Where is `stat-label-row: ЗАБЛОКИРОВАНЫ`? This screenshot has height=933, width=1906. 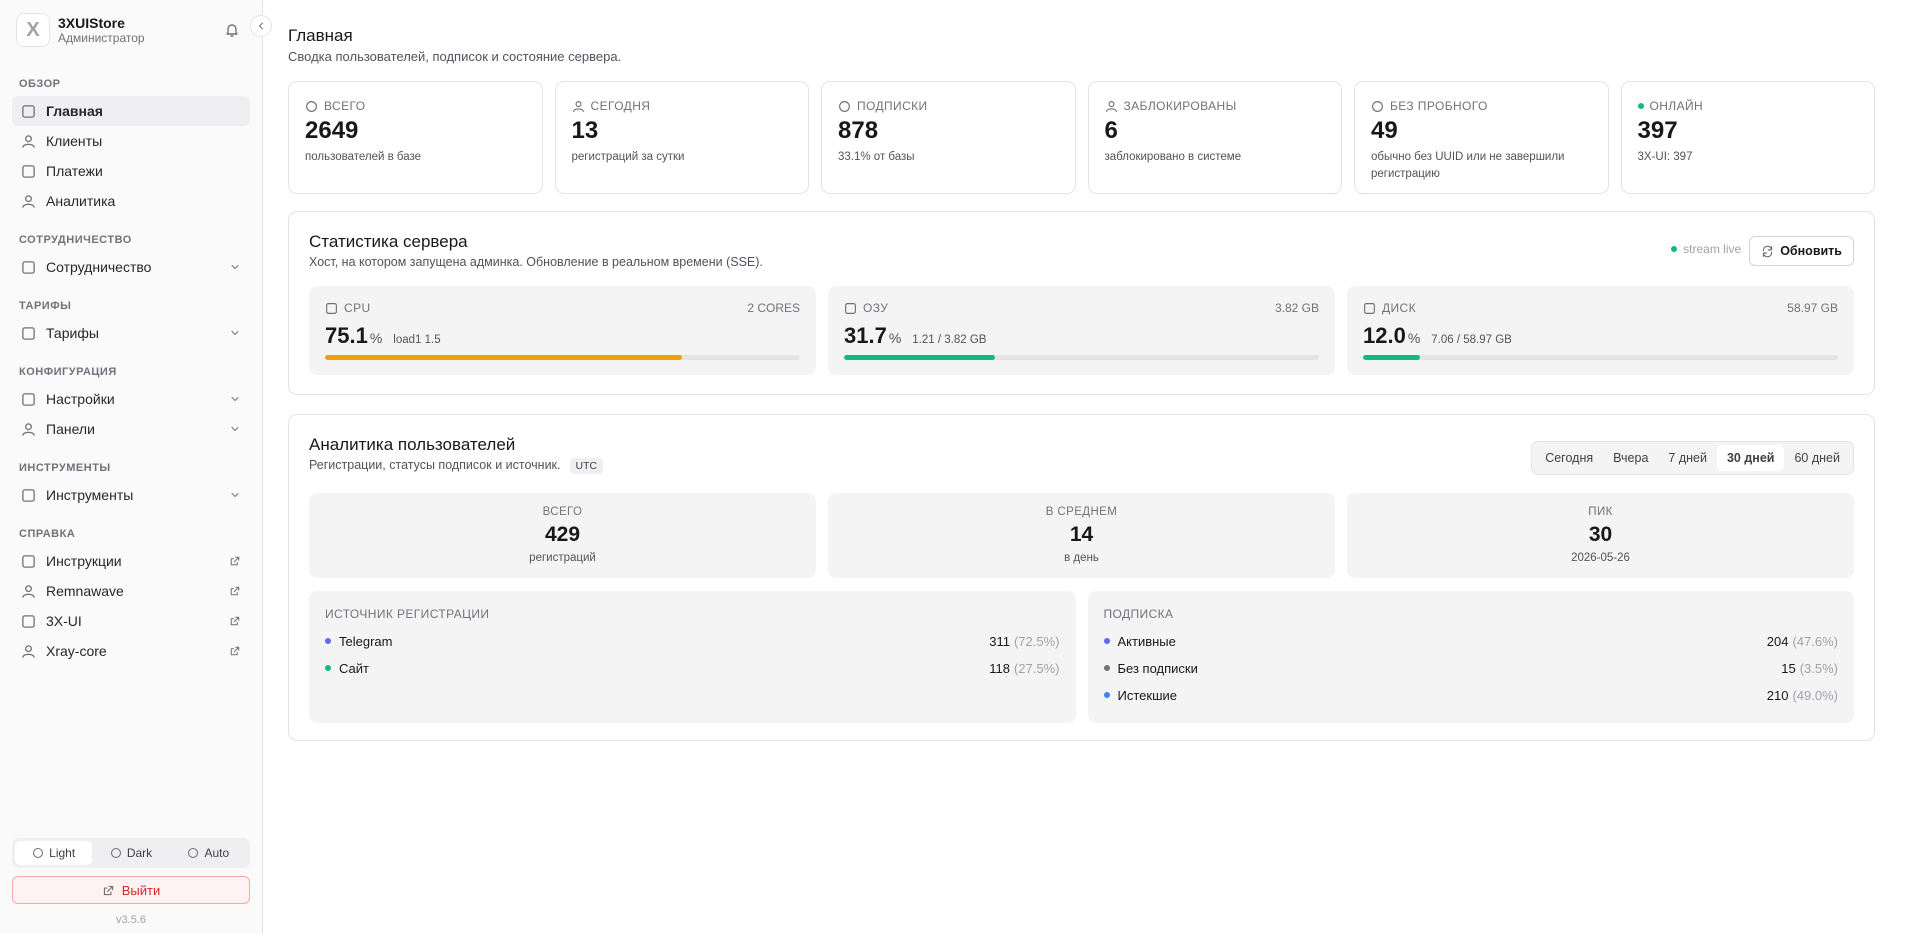
stat-label-row: ЗАБЛОКИРОВАНЫ is located at coordinates (1215, 106).